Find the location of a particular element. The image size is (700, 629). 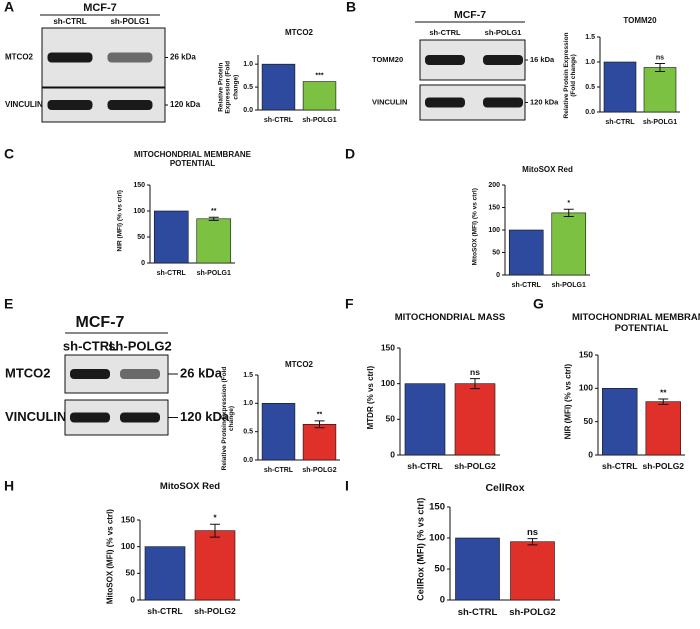

significance-label: ns is located at coordinates (532, 532).